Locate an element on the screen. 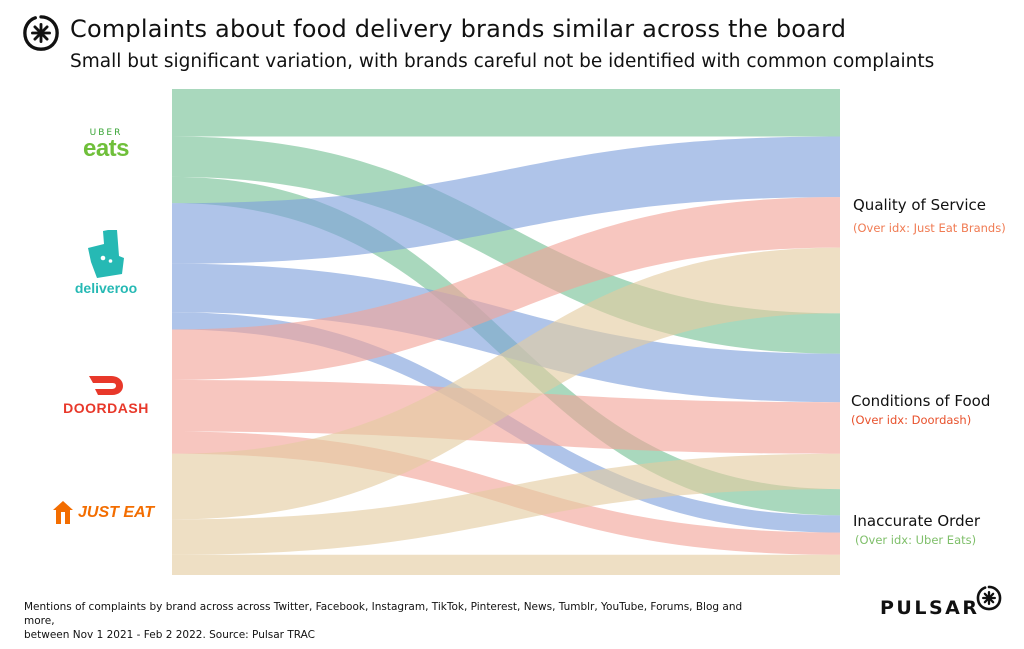 The height and width of the screenshot is (649, 1024). category-inaccurate-order-index: (Over idx: Uber Eats) is located at coordinates (916, 540).